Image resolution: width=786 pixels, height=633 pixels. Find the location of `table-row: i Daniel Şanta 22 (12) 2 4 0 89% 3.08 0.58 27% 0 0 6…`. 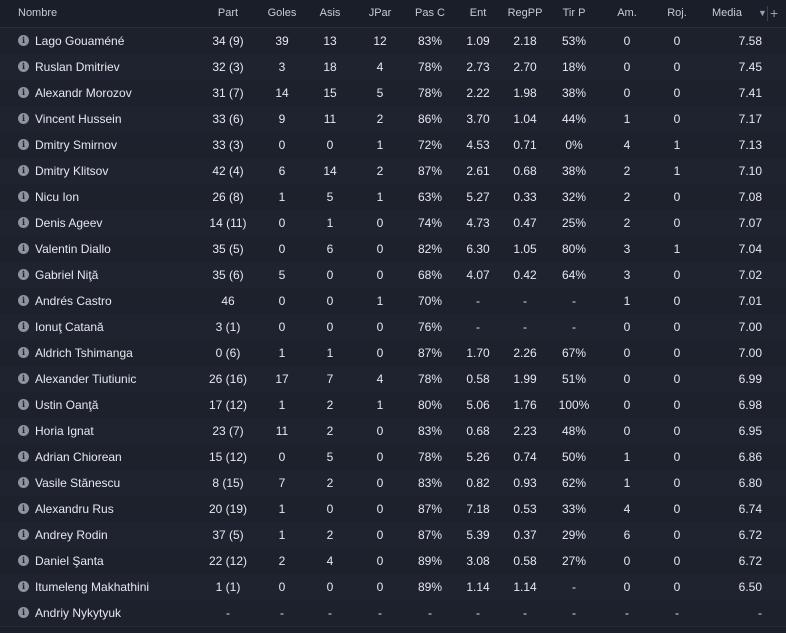

table-row: i Daniel Şanta 22 (12) 2 4 0 89% 3.08 0.58 27% 0 0 6… is located at coordinates (393, 561).